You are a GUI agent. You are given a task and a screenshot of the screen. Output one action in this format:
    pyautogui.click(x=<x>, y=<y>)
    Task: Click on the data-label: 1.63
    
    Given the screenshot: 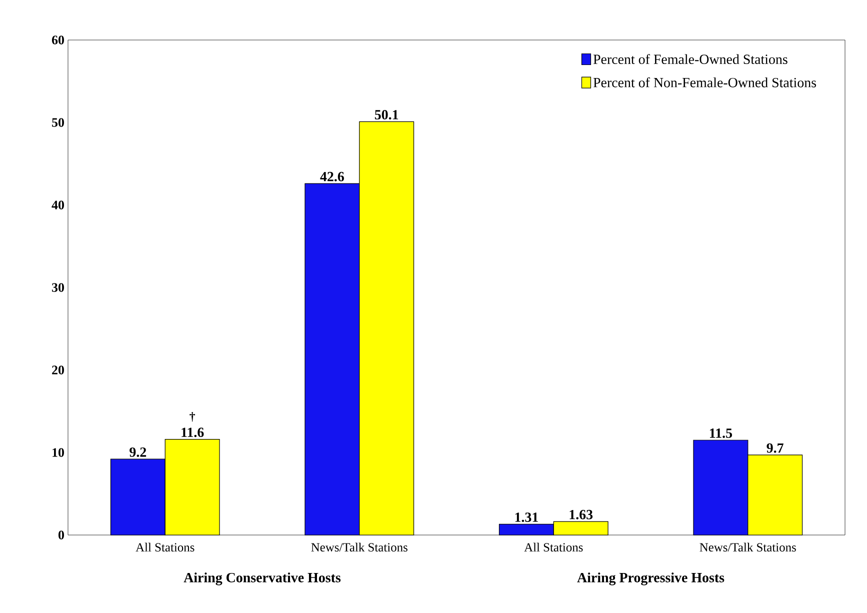 What is the action you would take?
    pyautogui.click(x=581, y=515)
    